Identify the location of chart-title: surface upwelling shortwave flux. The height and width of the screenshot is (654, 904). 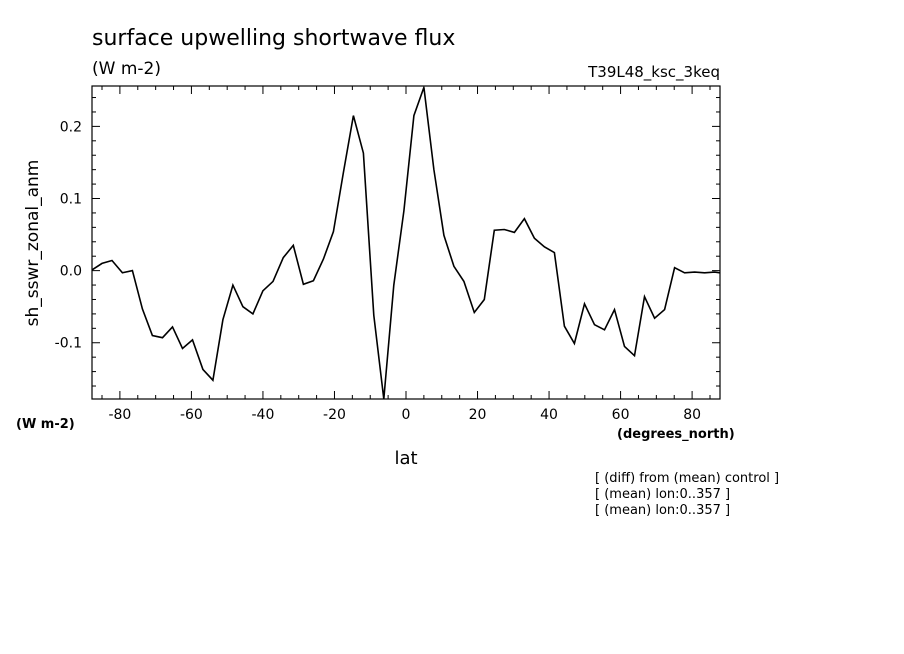
(273, 38).